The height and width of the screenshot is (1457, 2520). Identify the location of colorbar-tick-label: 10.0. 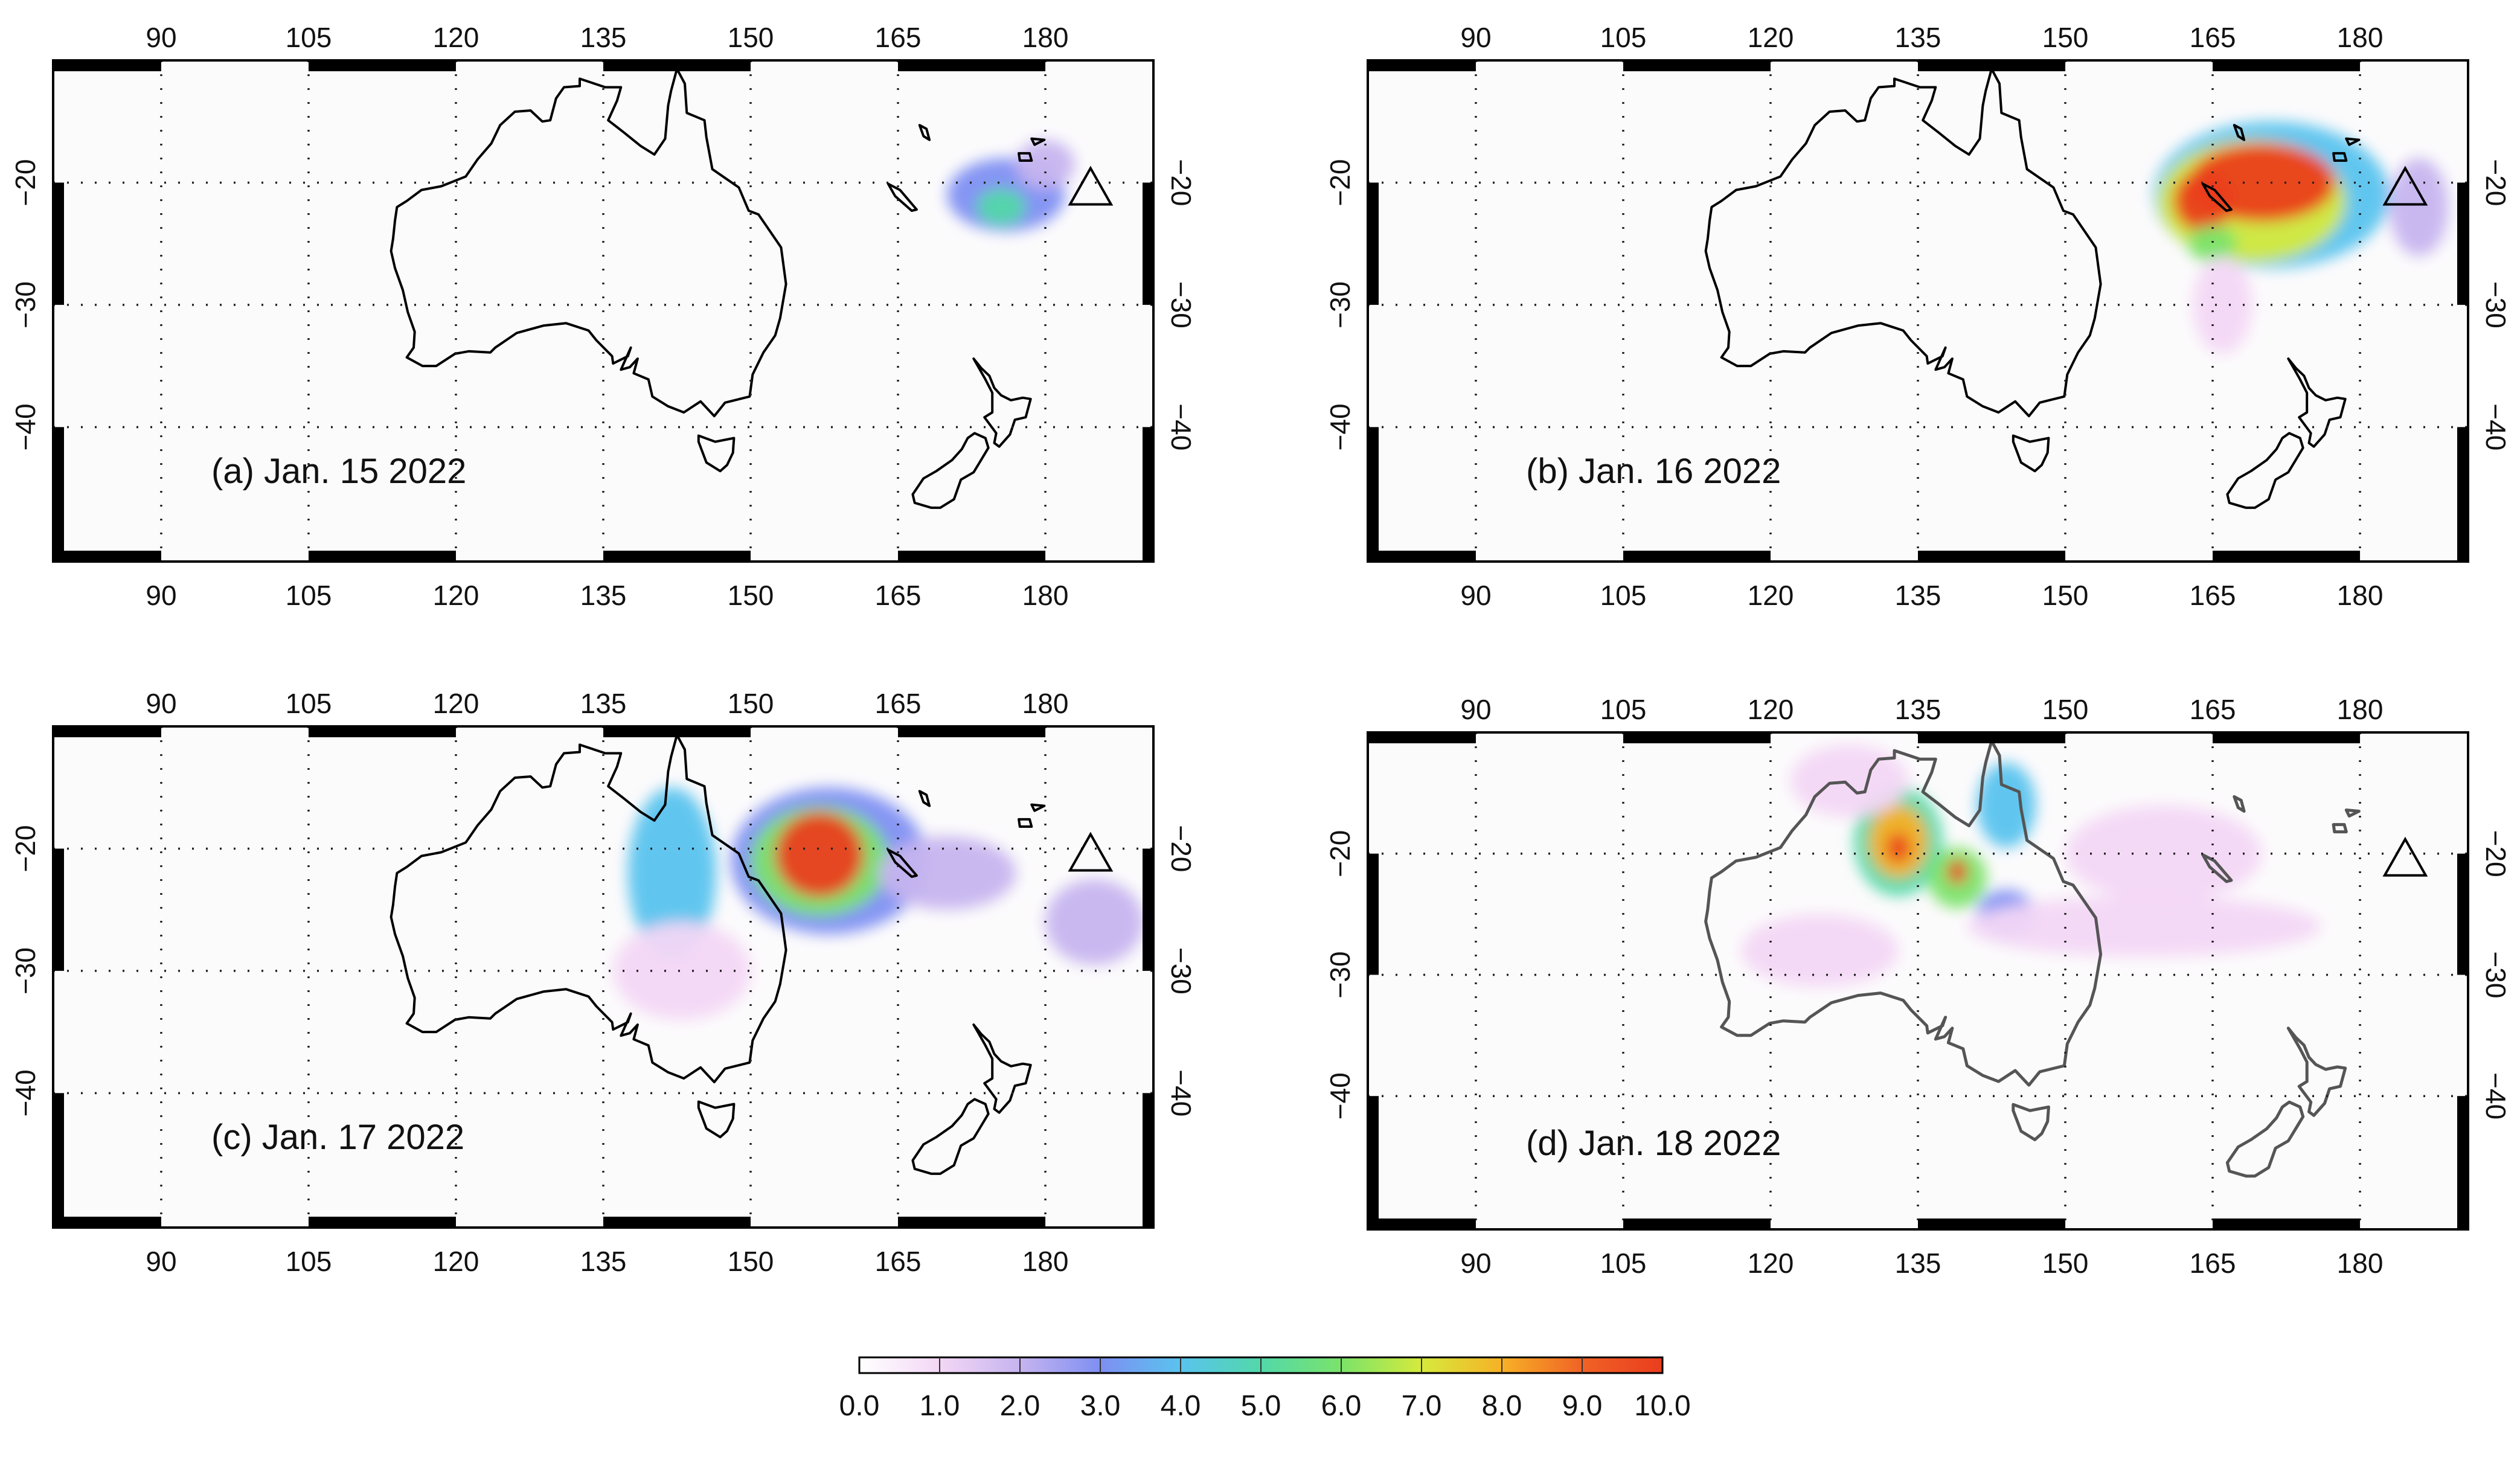
(1662, 1406).